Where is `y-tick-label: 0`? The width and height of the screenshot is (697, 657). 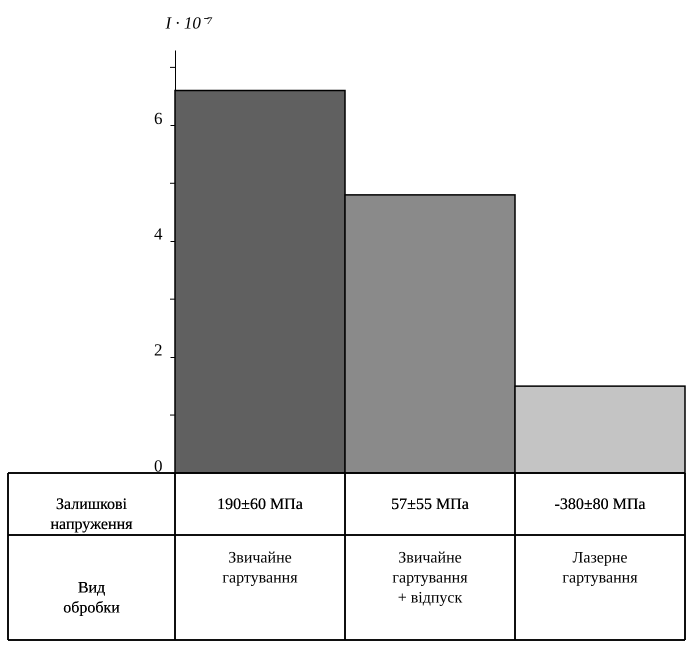
y-tick-label: 0 is located at coordinates (158, 466).